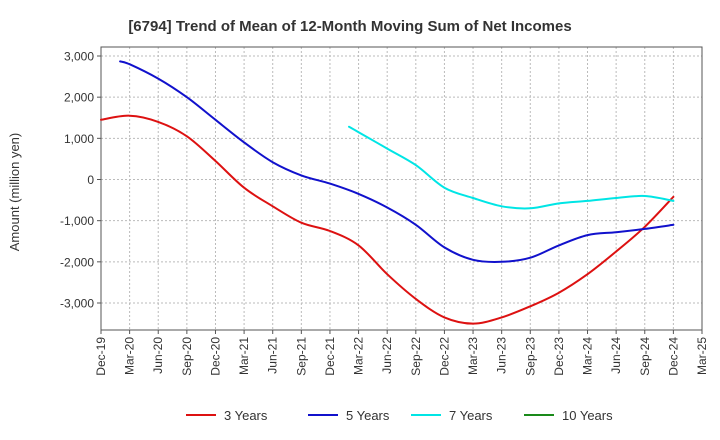 The width and height of the screenshot is (720, 440). Describe the element at coordinates (471, 415) in the screenshot. I see `legend-label: 7 Years` at that location.